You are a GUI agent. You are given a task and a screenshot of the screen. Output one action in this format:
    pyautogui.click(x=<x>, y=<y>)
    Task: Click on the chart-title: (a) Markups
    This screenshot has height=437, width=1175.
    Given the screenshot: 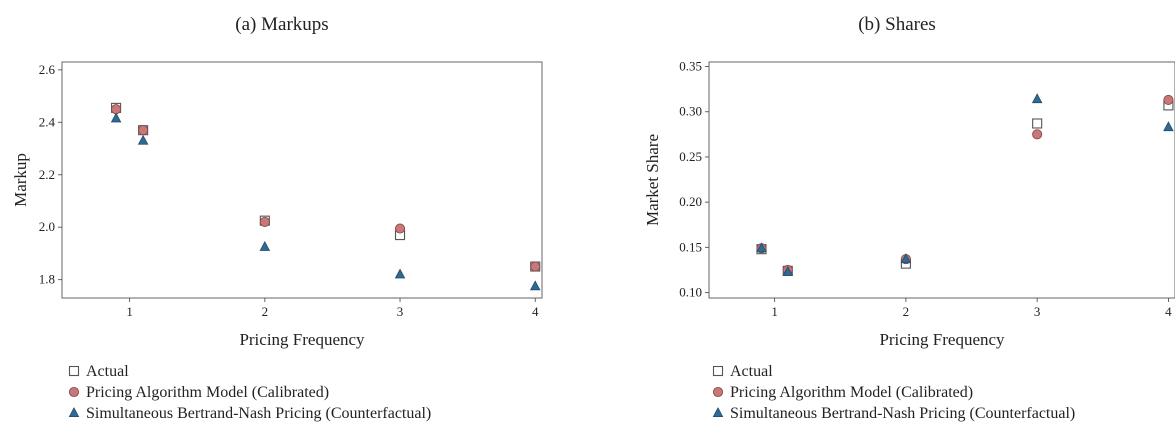 What is the action you would take?
    pyautogui.click(x=281, y=24)
    